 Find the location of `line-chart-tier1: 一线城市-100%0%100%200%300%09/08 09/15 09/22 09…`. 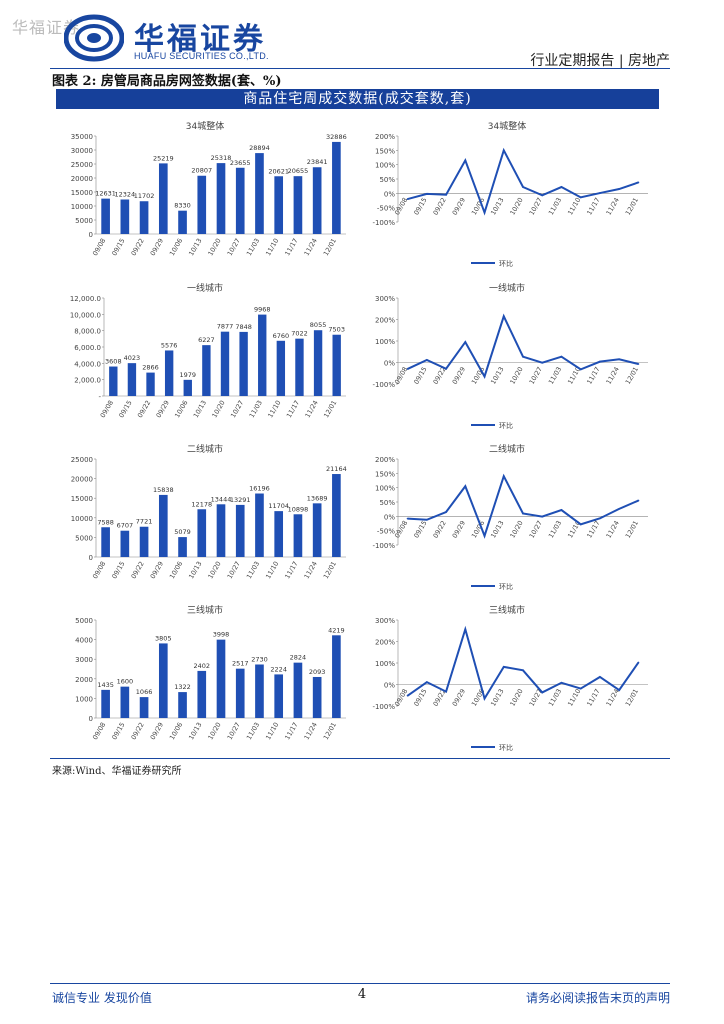

line-chart-tier1: 一线城市-100%0%100%200%300%09/08 09/15 09/22 09… is located at coordinates (510, 356).